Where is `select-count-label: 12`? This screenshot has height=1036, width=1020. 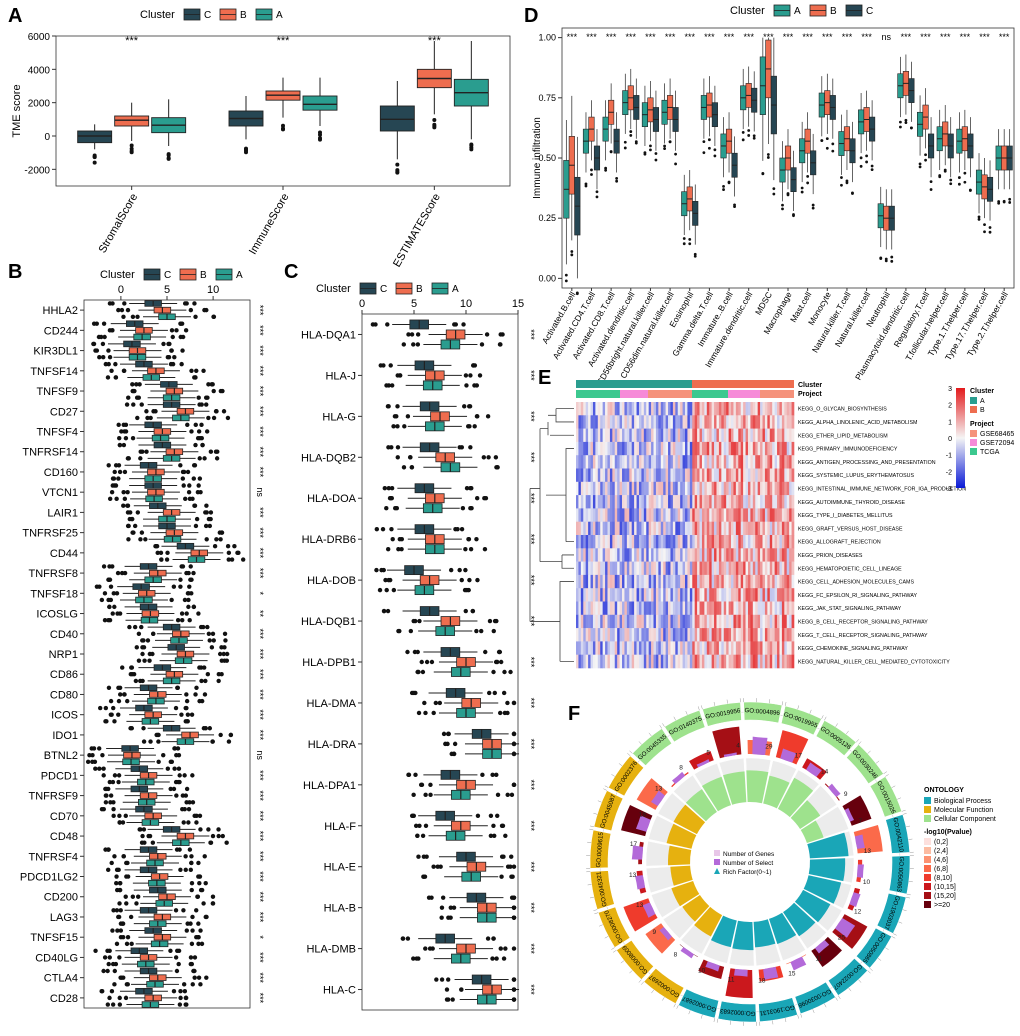
select-count-label: 12 is located at coordinates (858, 911).